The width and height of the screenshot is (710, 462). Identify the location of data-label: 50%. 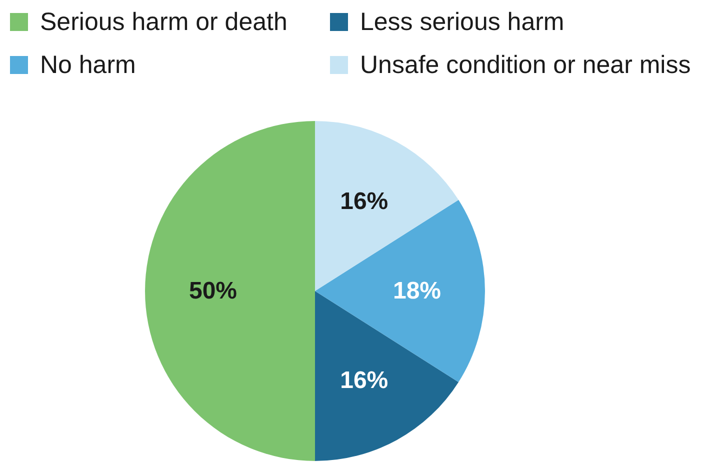
(213, 291).